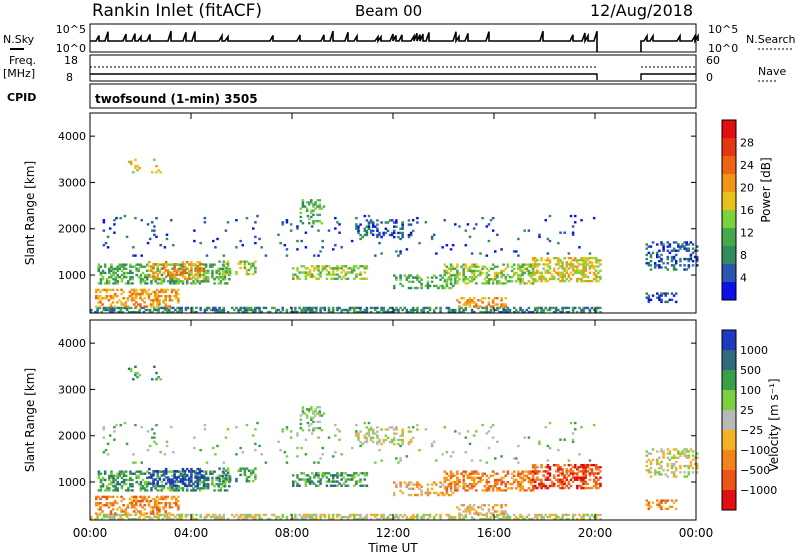 This screenshot has width=800, height=554. Describe the element at coordinates (754, 350) in the screenshot. I see `colorbar-tick-label: 1000` at that location.